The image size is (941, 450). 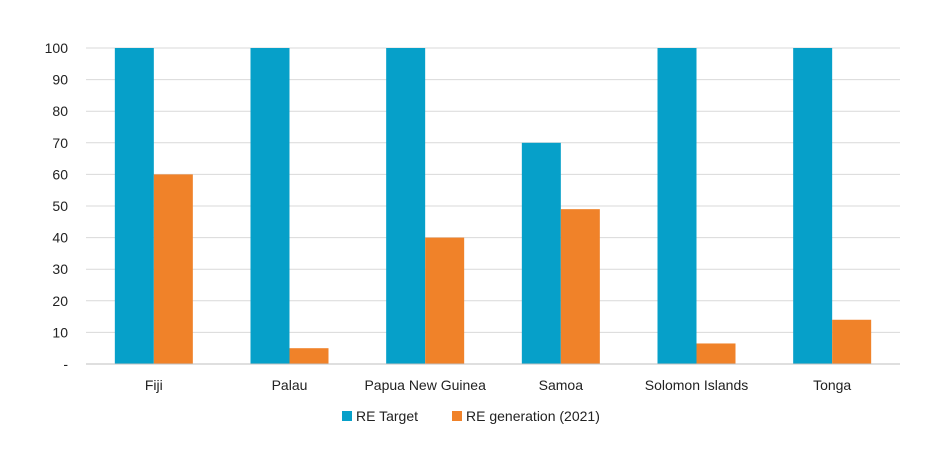 I want to click on y-tick-label: 60, so click(x=60, y=174).